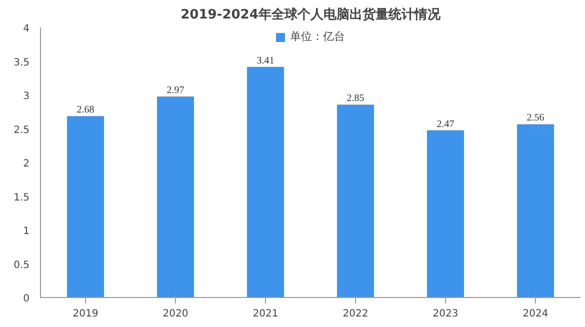 This screenshot has height=327, width=585. I want to click on x-tick-label: 2022, so click(355, 314).